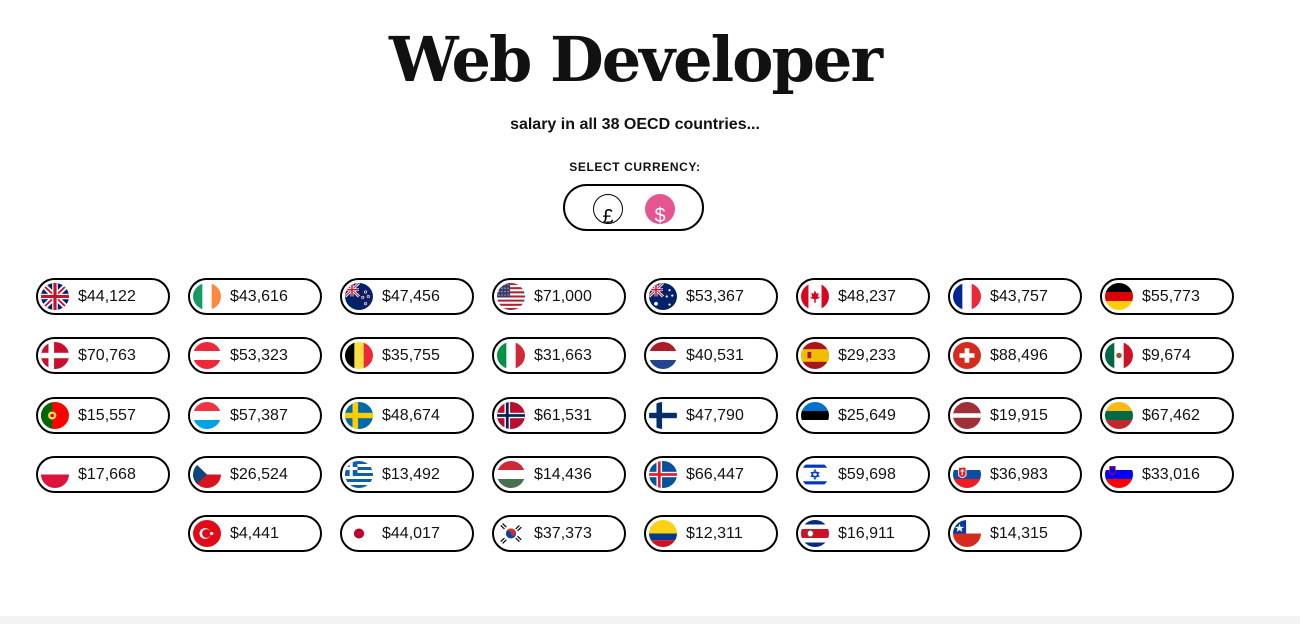 The width and height of the screenshot is (1300, 624). Describe the element at coordinates (255, 474) in the screenshot. I see `salary-pill: $26,524` at that location.